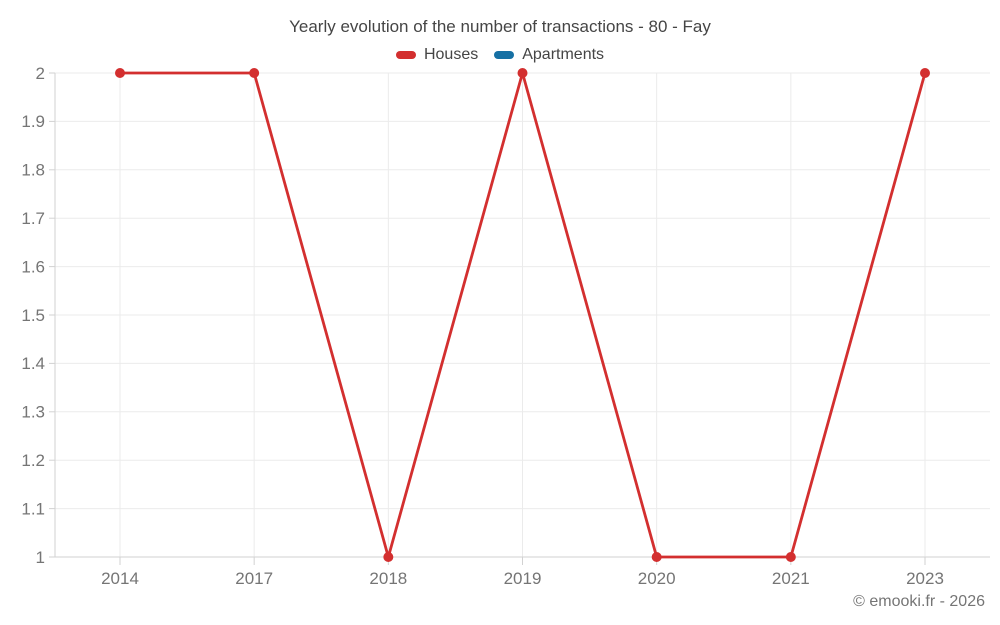 This screenshot has height=625, width=1000. Describe the element at coordinates (925, 73) in the screenshot. I see `data-point-houses-2023` at that location.